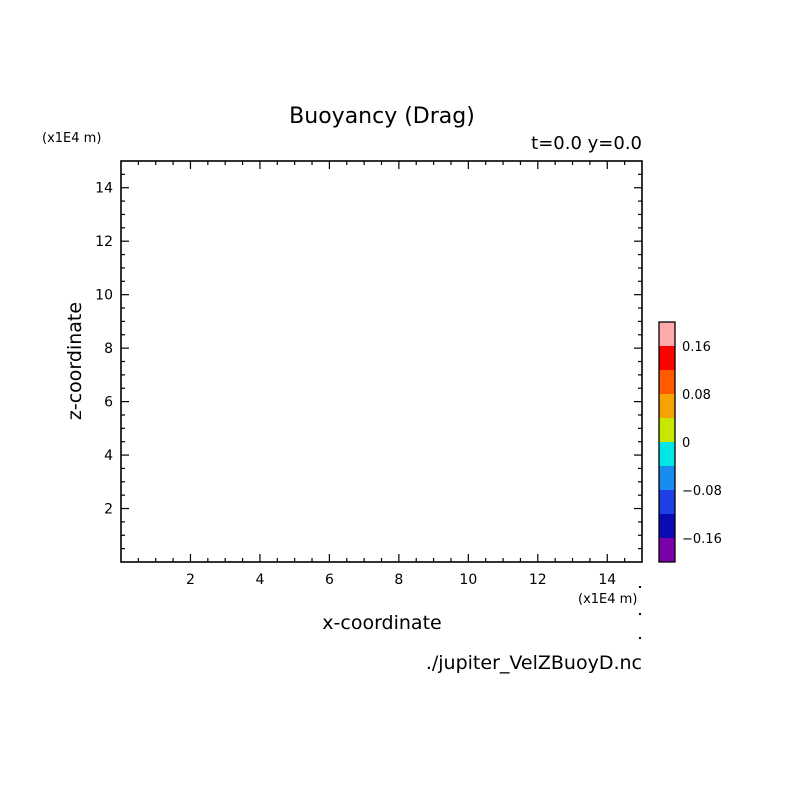 This screenshot has width=804, height=804. What do you see at coordinates (607, 580) in the screenshot?
I see `x-tick-label: 14` at bounding box center [607, 580].